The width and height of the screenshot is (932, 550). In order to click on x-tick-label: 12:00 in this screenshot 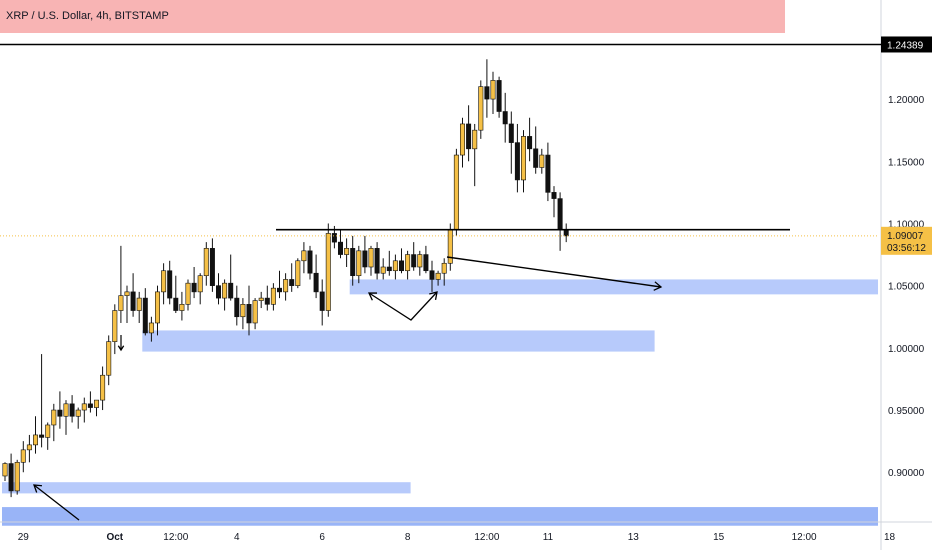, I will do `click(175, 537)`.